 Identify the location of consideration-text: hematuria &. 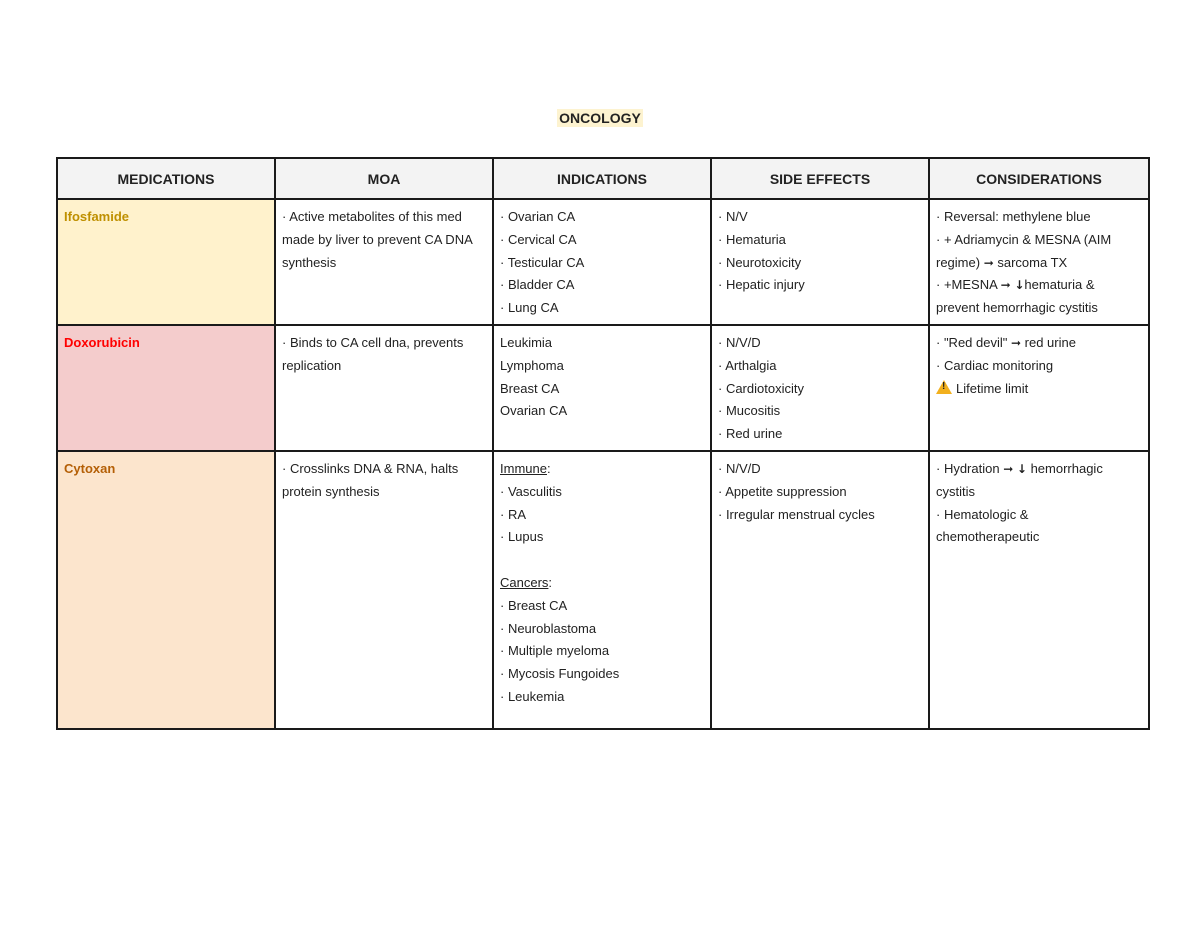
(1059, 285).